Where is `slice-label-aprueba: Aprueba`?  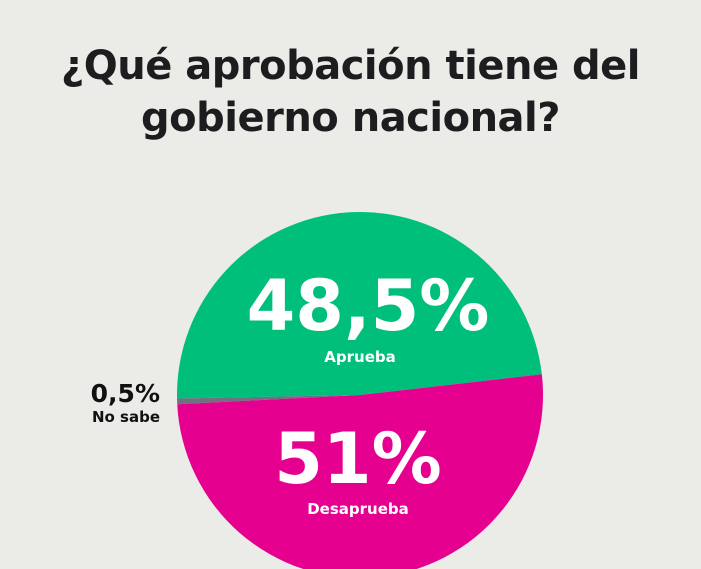
slice-label-aprueba: Aprueba is located at coordinates (359, 357).